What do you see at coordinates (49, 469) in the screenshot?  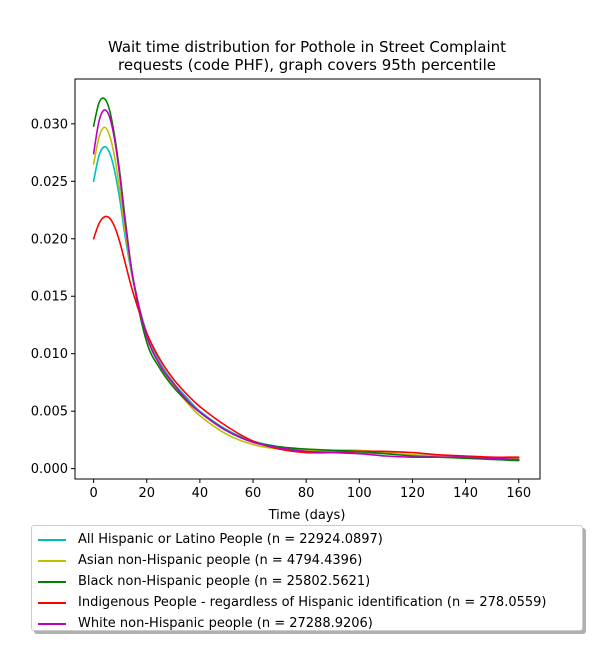 I see `y-tick-label: 0.000` at bounding box center [49, 469].